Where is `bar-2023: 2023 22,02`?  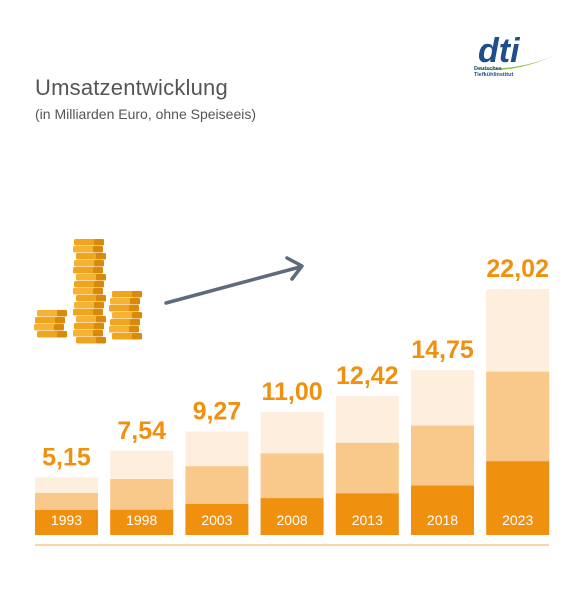
bar-2023: 2023 22,02 is located at coordinates (518, 395).